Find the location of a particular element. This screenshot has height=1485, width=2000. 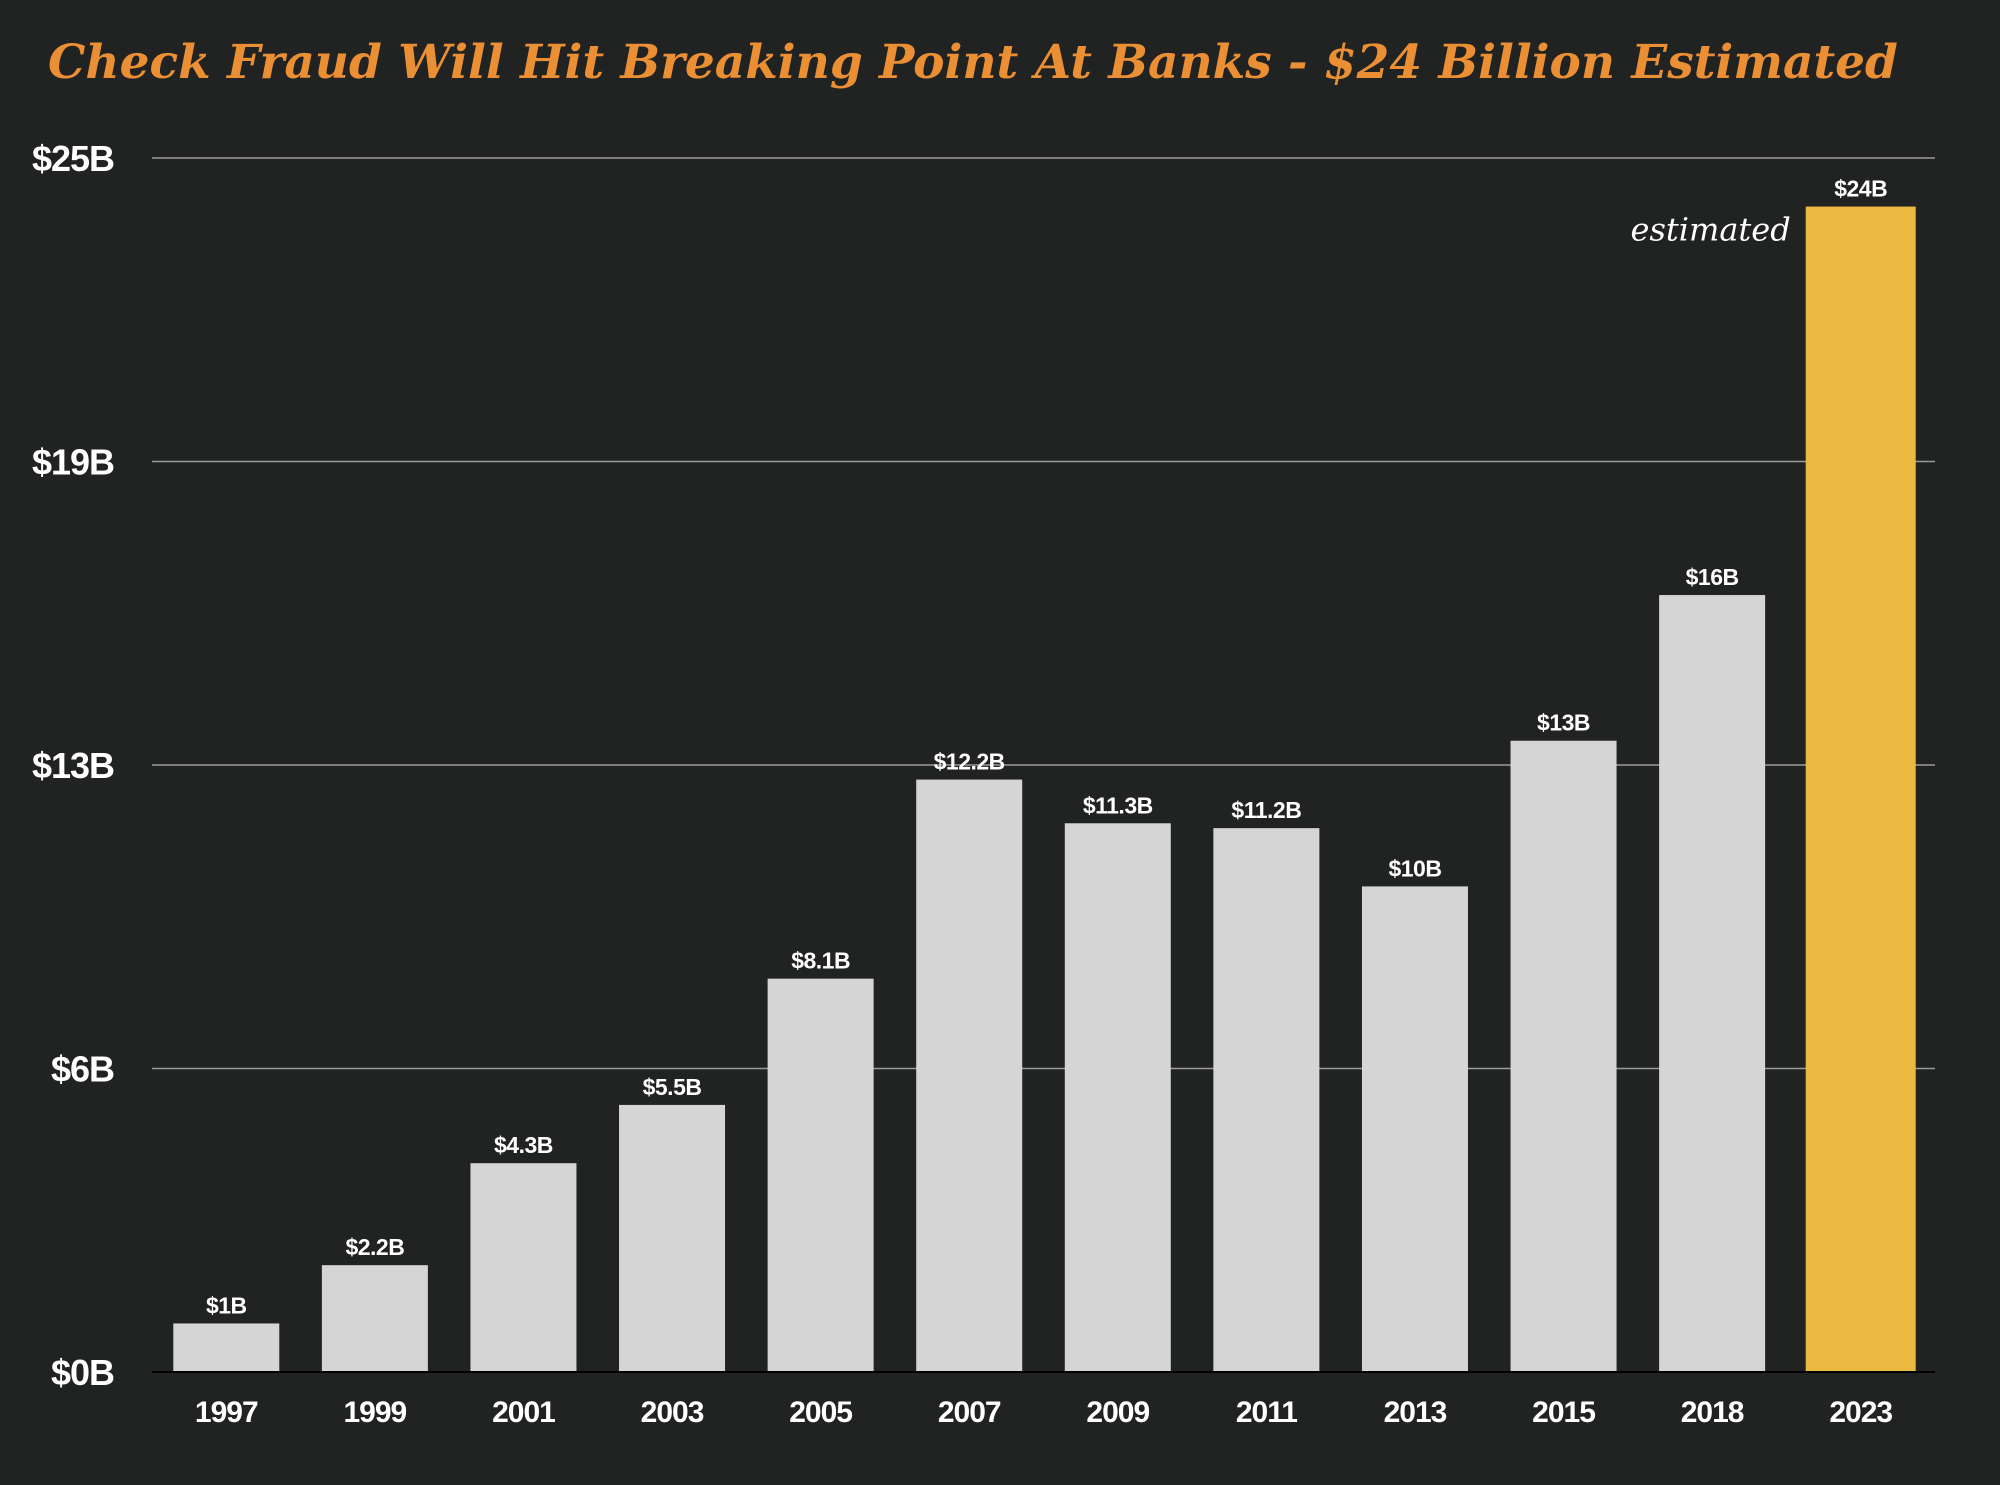

data-label-2013: $10B is located at coordinates (1414, 868).